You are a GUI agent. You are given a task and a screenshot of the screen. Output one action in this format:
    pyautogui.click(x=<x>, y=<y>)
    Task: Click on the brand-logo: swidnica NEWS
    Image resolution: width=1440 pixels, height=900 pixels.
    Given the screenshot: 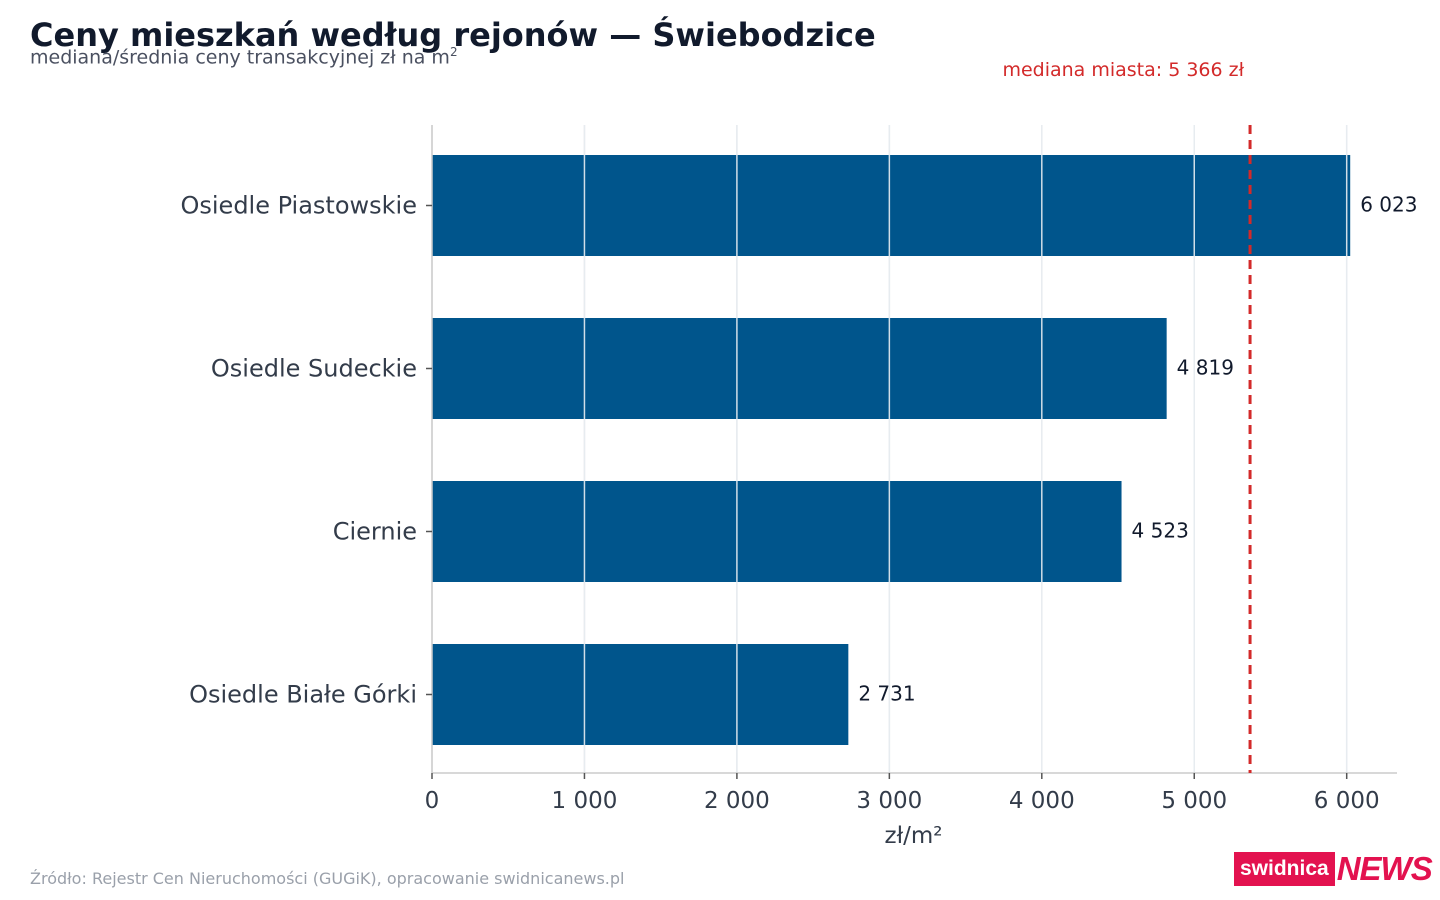 What is the action you would take?
    pyautogui.click(x=1333, y=868)
    